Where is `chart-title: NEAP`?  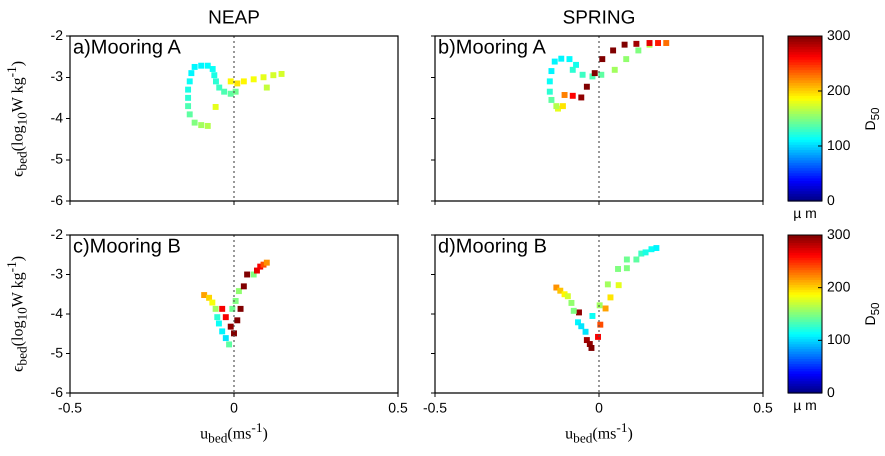
chart-title: NEAP is located at coordinates (234, 18).